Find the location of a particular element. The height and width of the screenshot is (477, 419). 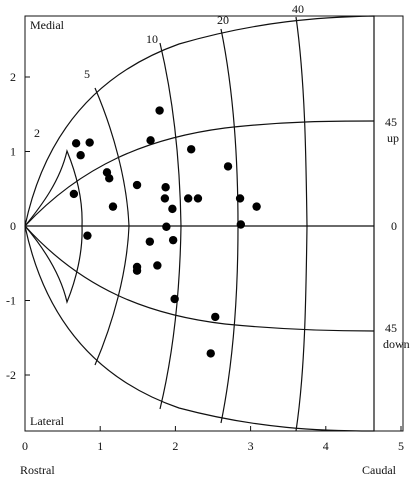

caudal-label: Caudal is located at coordinates (379, 470).